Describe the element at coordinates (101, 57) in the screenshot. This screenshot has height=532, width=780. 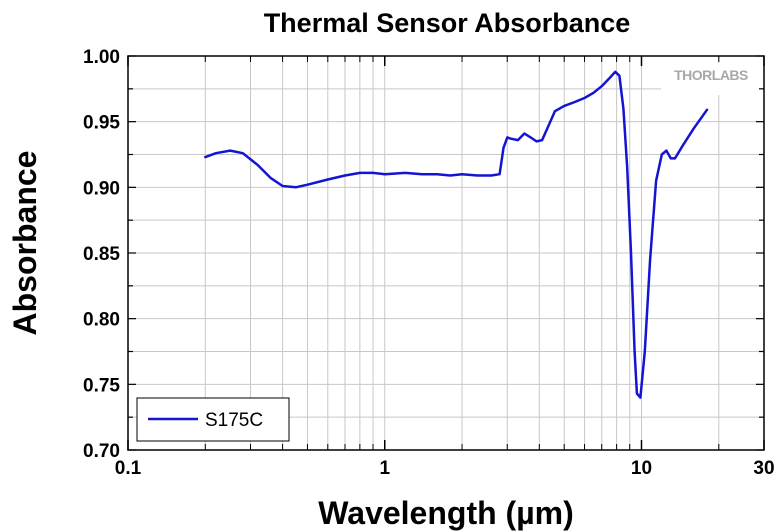
I see `y-tick-label: 1.00` at that location.